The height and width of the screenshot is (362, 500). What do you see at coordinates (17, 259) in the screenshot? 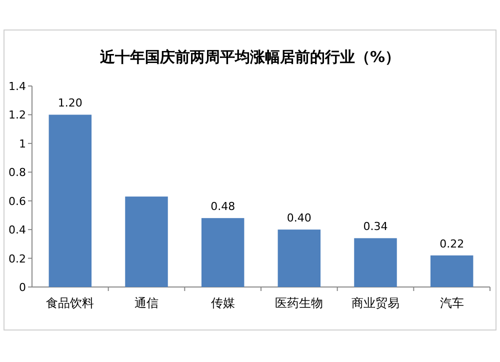
I see `y-tick-label: 0.2` at bounding box center [17, 259].